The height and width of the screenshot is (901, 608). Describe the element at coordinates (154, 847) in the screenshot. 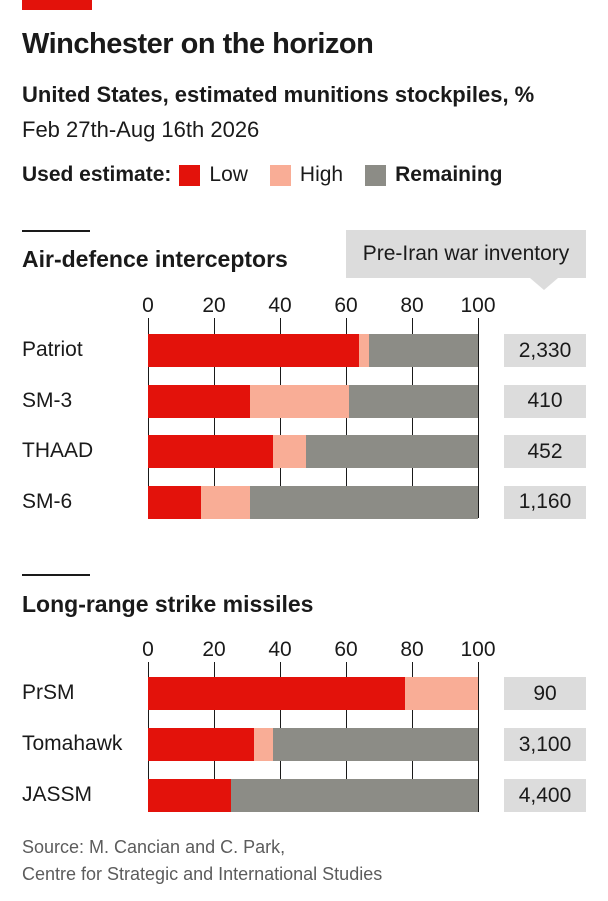

I see `source-line-1: Source: M. Cancian and C. Park,` at that location.